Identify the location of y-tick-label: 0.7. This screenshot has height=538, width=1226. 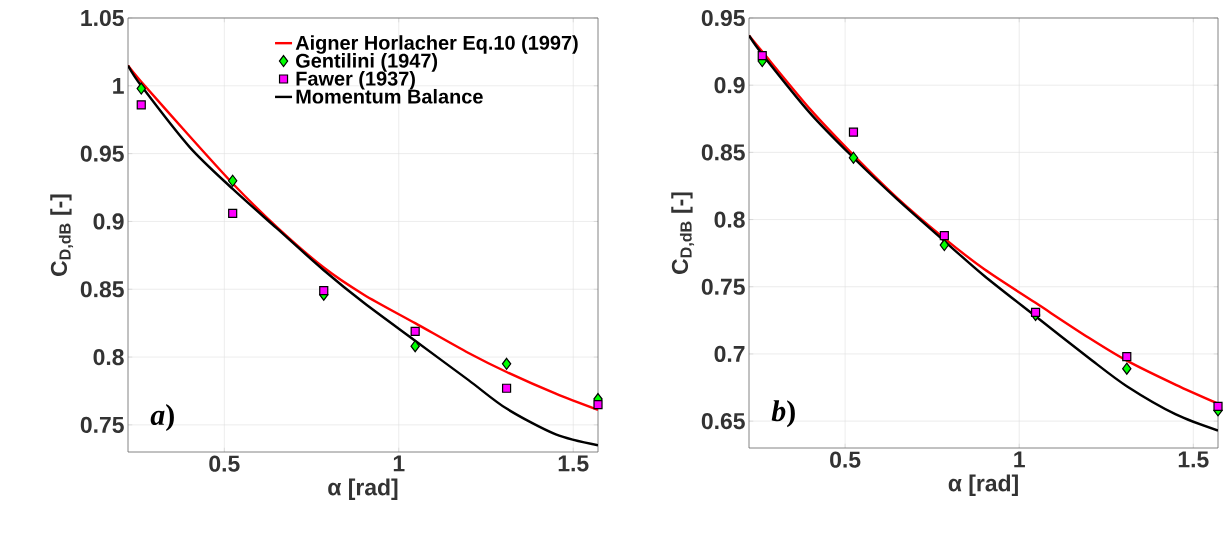
(729, 354).